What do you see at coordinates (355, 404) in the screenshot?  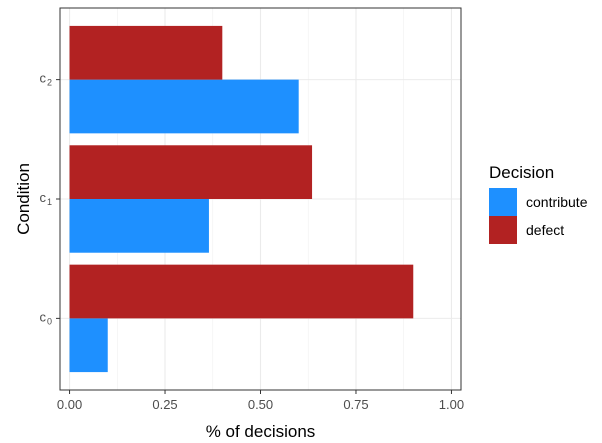 I see `x-tick-label: 0.75` at bounding box center [355, 404].